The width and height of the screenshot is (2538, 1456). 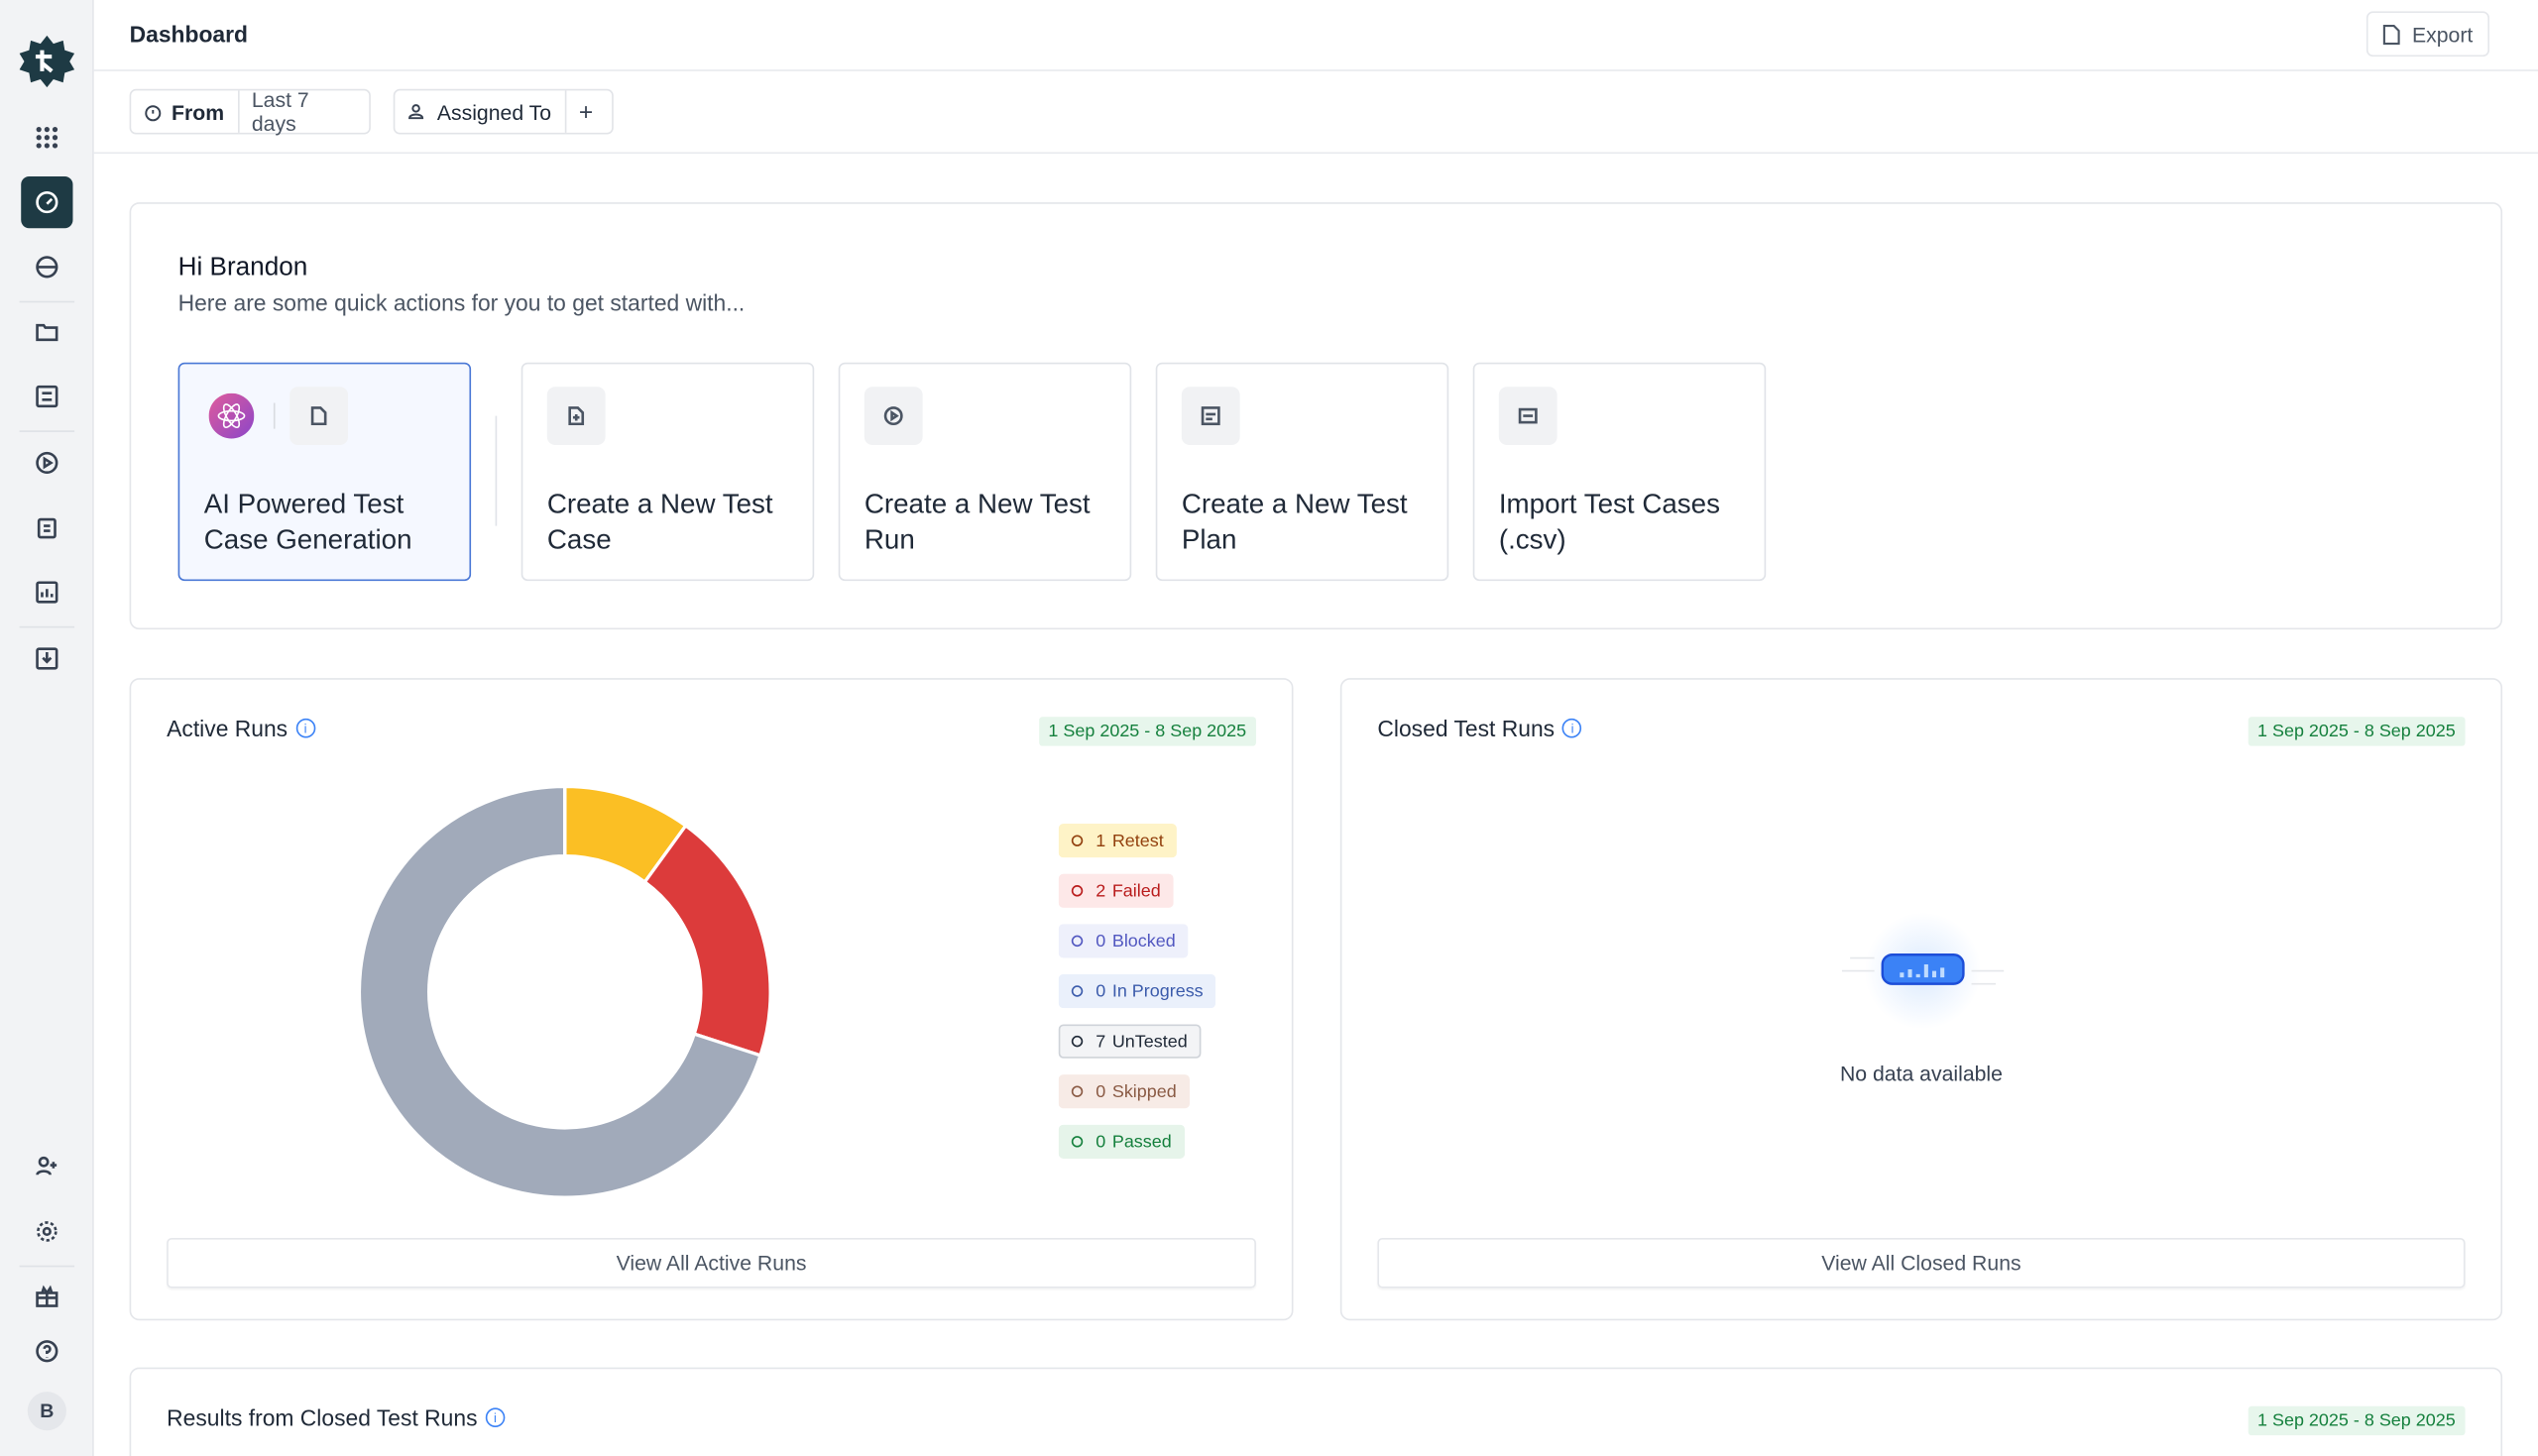 I want to click on legend-name: Retest, so click(x=1137, y=840).